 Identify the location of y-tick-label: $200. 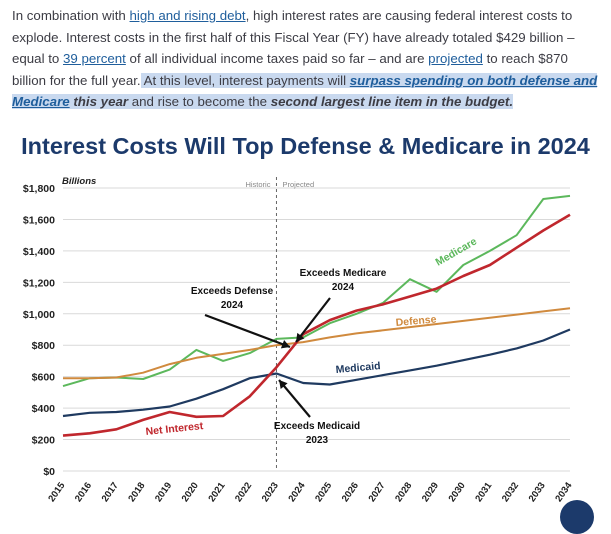
(44, 441).